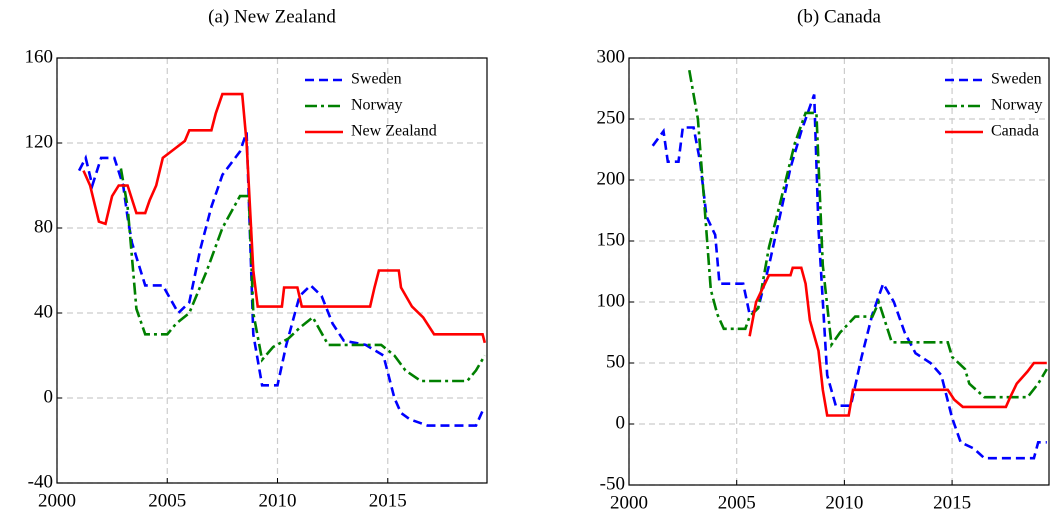  I want to click on legend-label: Canada, so click(1015, 131).